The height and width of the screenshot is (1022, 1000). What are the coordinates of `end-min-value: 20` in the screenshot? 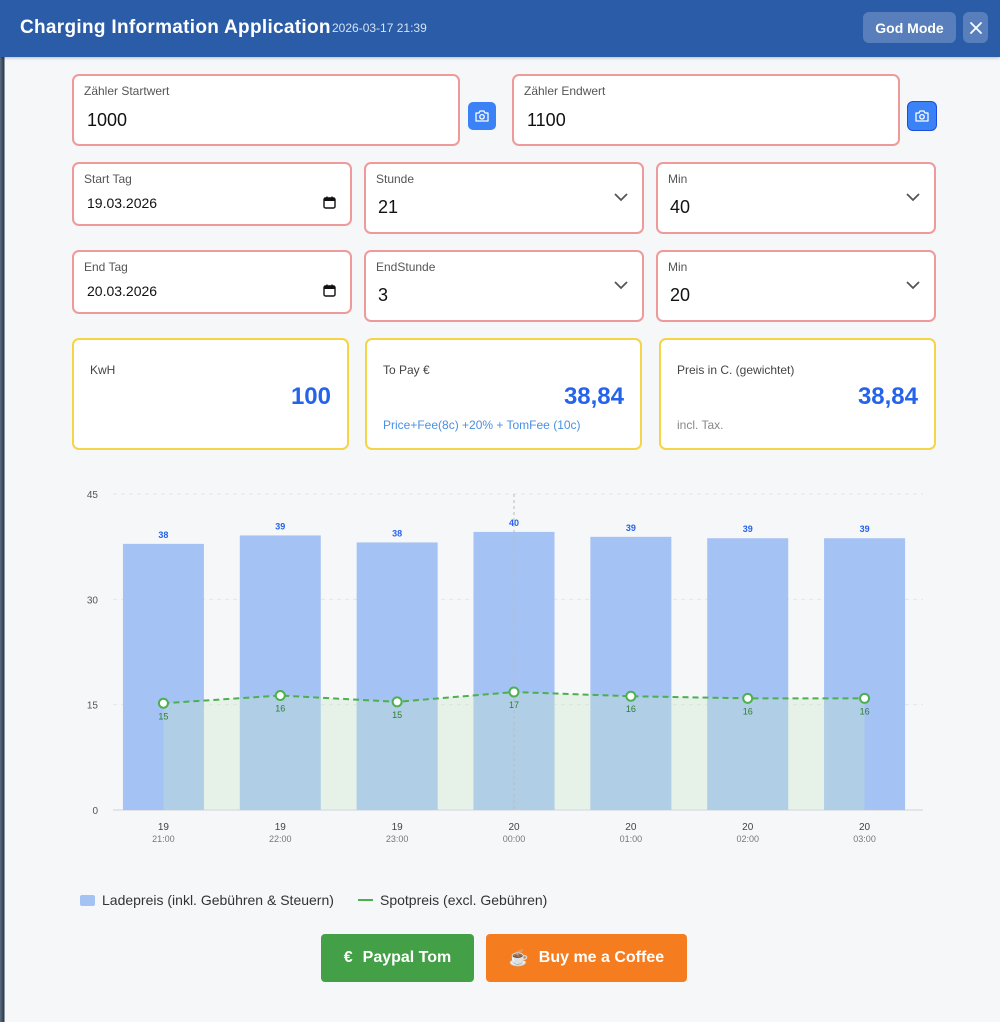 It's located at (680, 295).